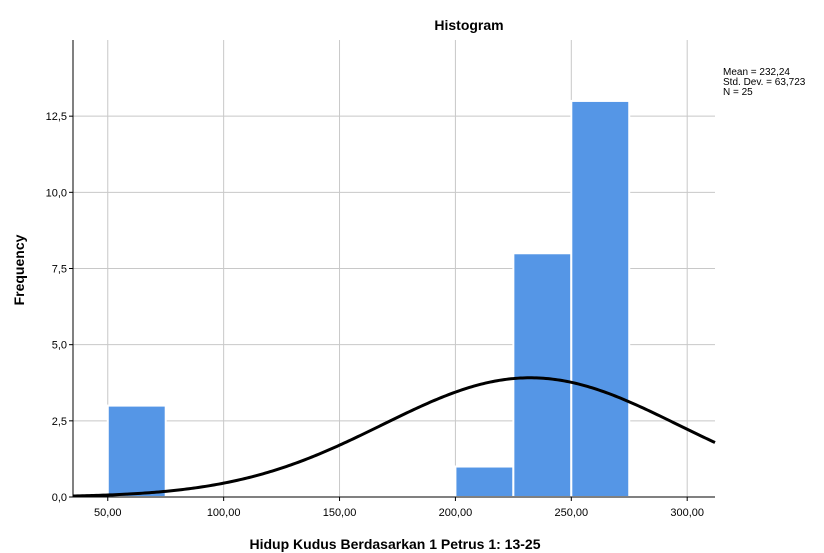  Describe the element at coordinates (19, 269) in the screenshot. I see `y-axis-title: Frequency` at that location.